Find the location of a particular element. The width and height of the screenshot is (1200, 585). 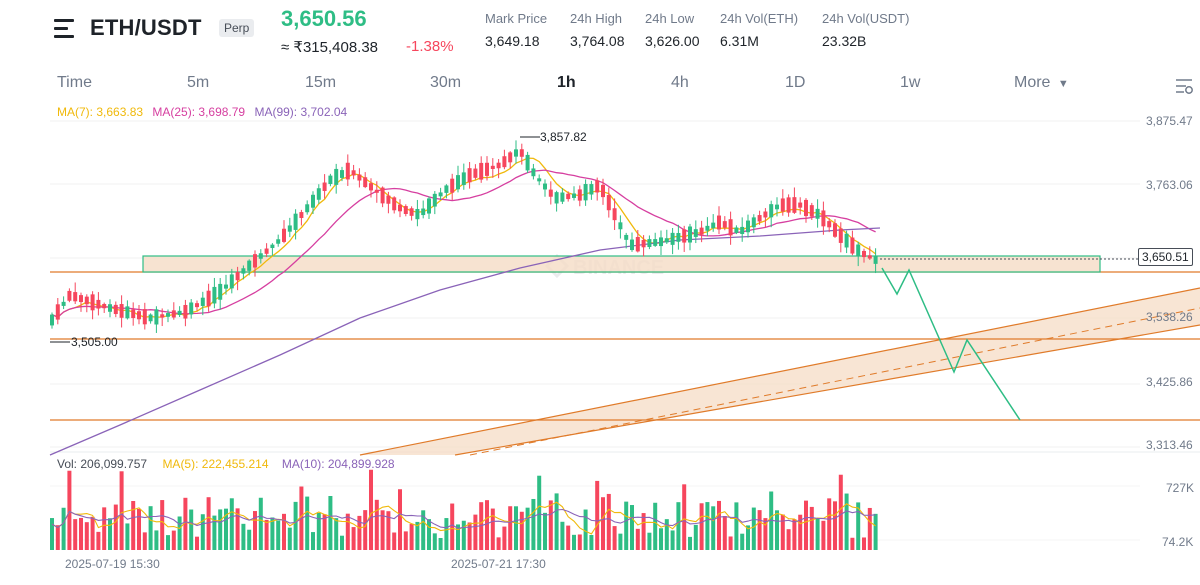

stat-value: 3,649.18 is located at coordinates (512, 41).